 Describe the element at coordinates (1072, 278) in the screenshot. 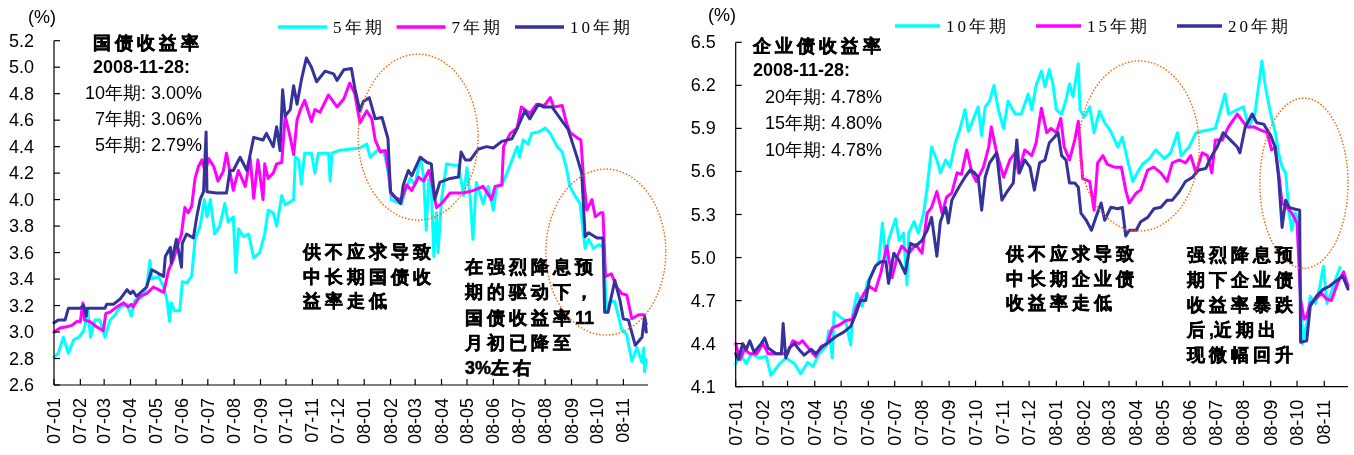

I see `annotation: 供不应求导致中长期企业债收益率走低` at that location.